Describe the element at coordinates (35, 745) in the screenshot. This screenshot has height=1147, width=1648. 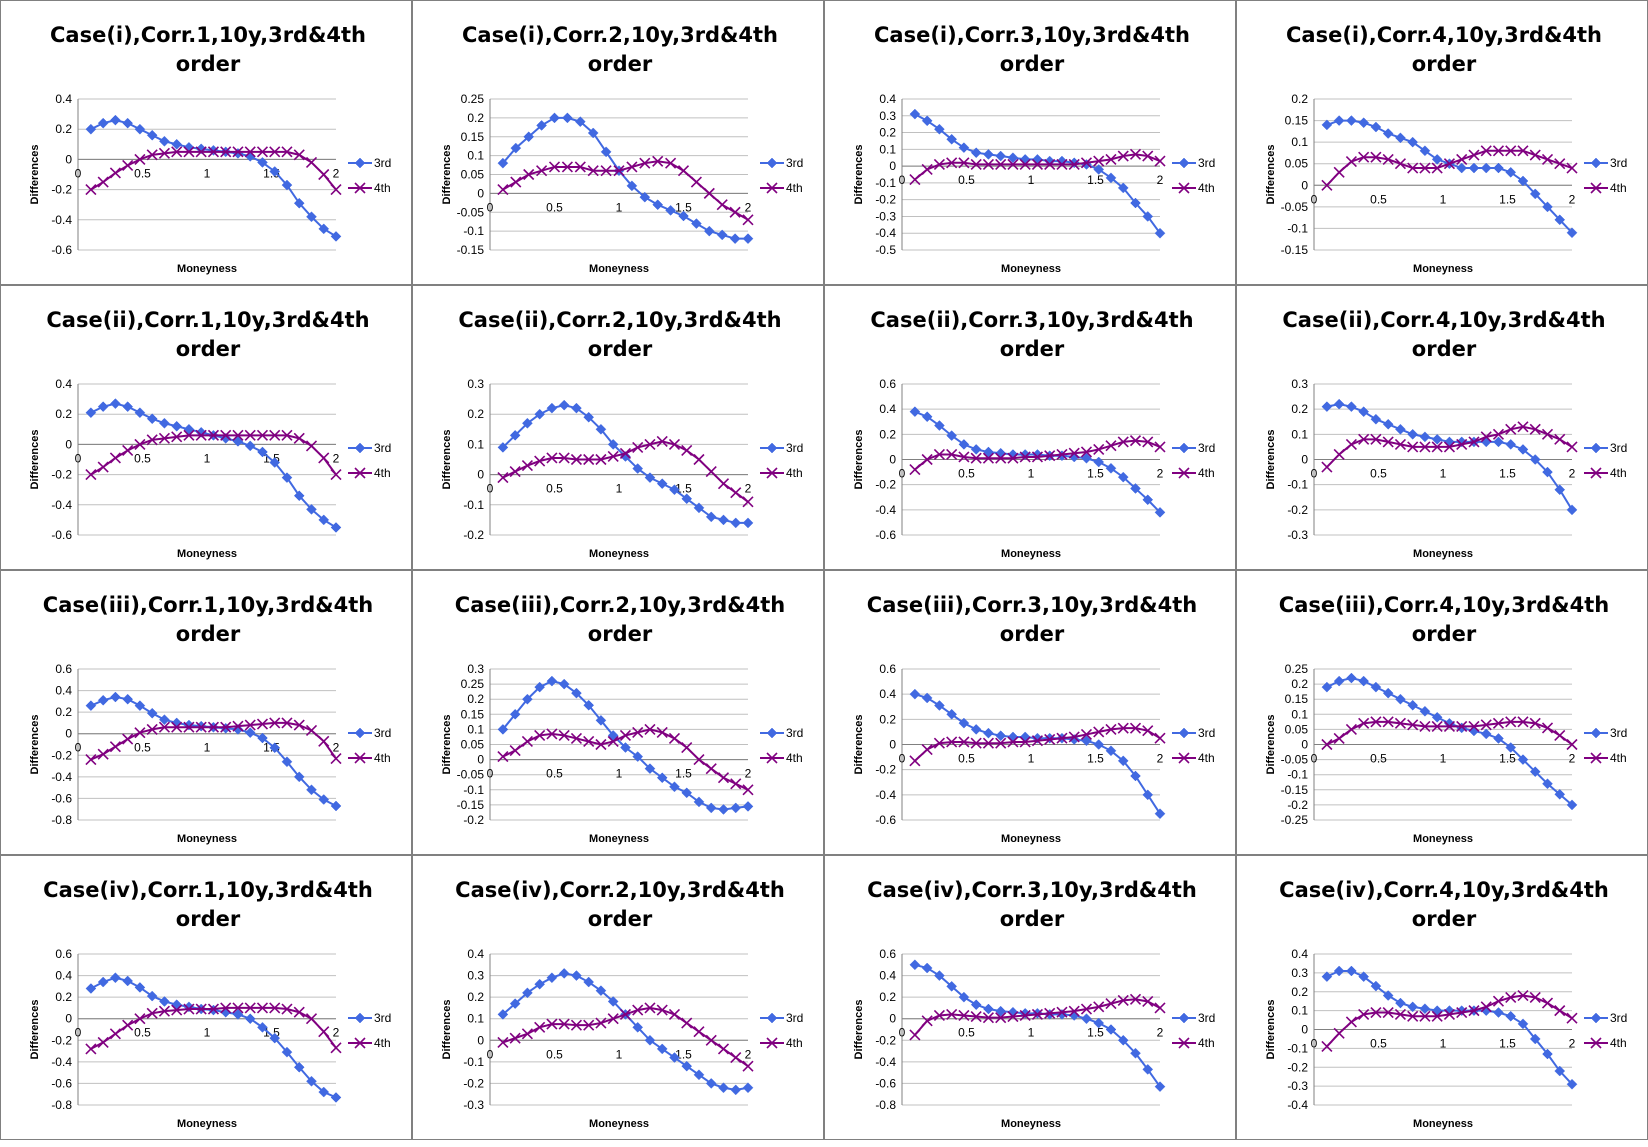
I see `y-axis-title: Differences` at that location.